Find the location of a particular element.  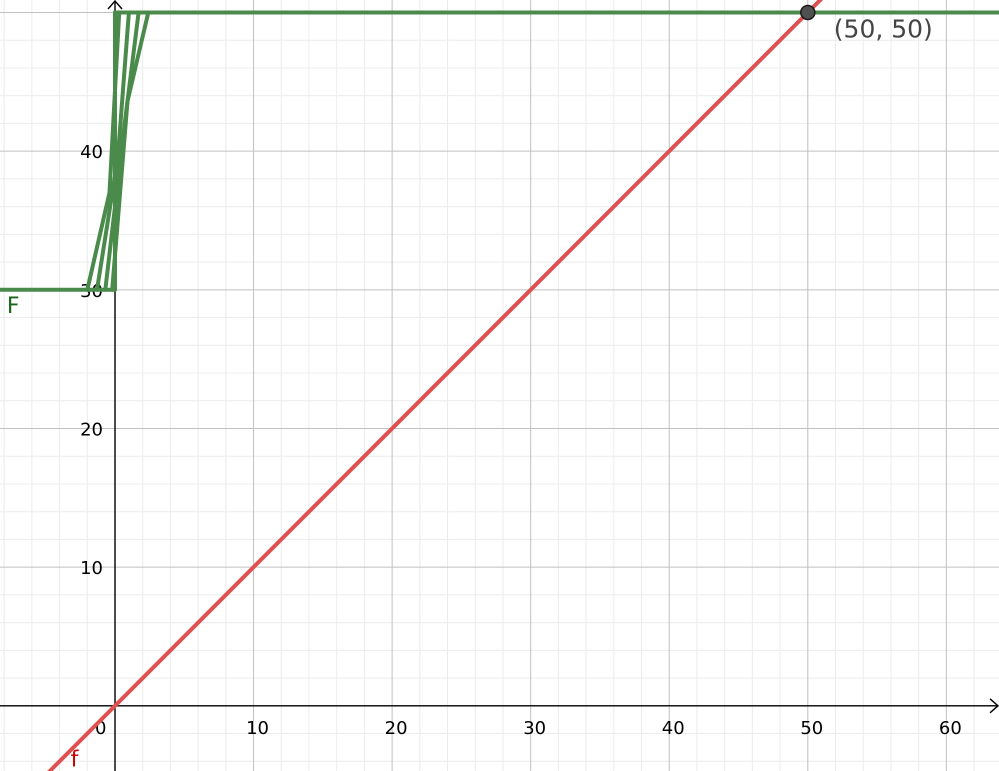

y-tick-label: 10 is located at coordinates (91, 568).